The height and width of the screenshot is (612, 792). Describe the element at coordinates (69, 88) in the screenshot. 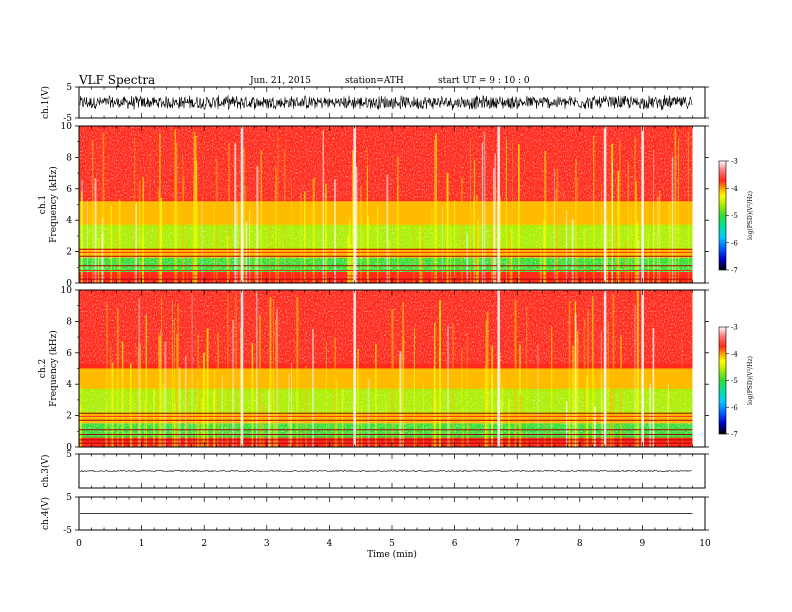

I see `y-tick-label: 5` at that location.